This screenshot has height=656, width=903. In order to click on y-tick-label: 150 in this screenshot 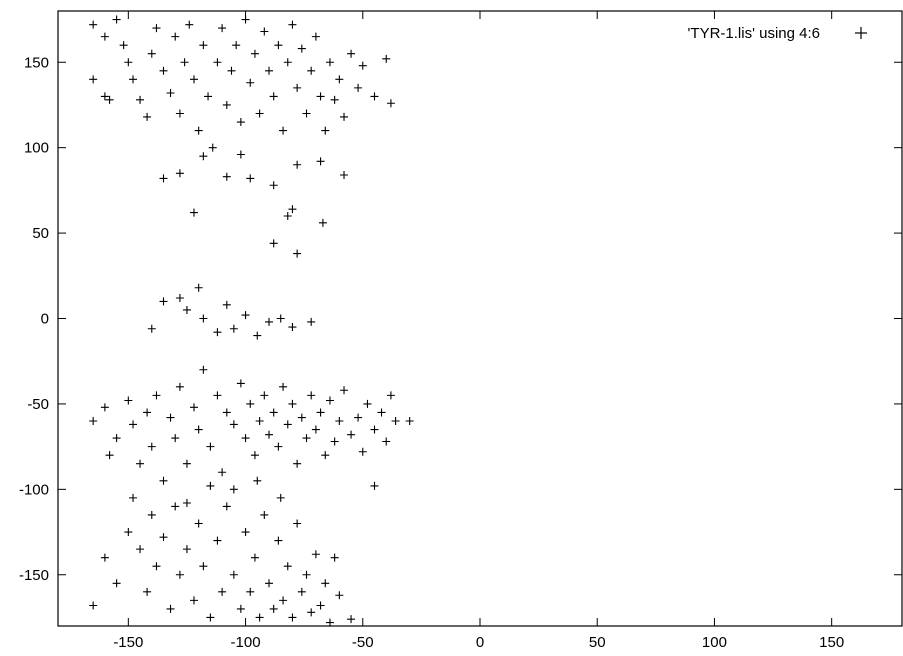, I will do `click(36, 62)`.